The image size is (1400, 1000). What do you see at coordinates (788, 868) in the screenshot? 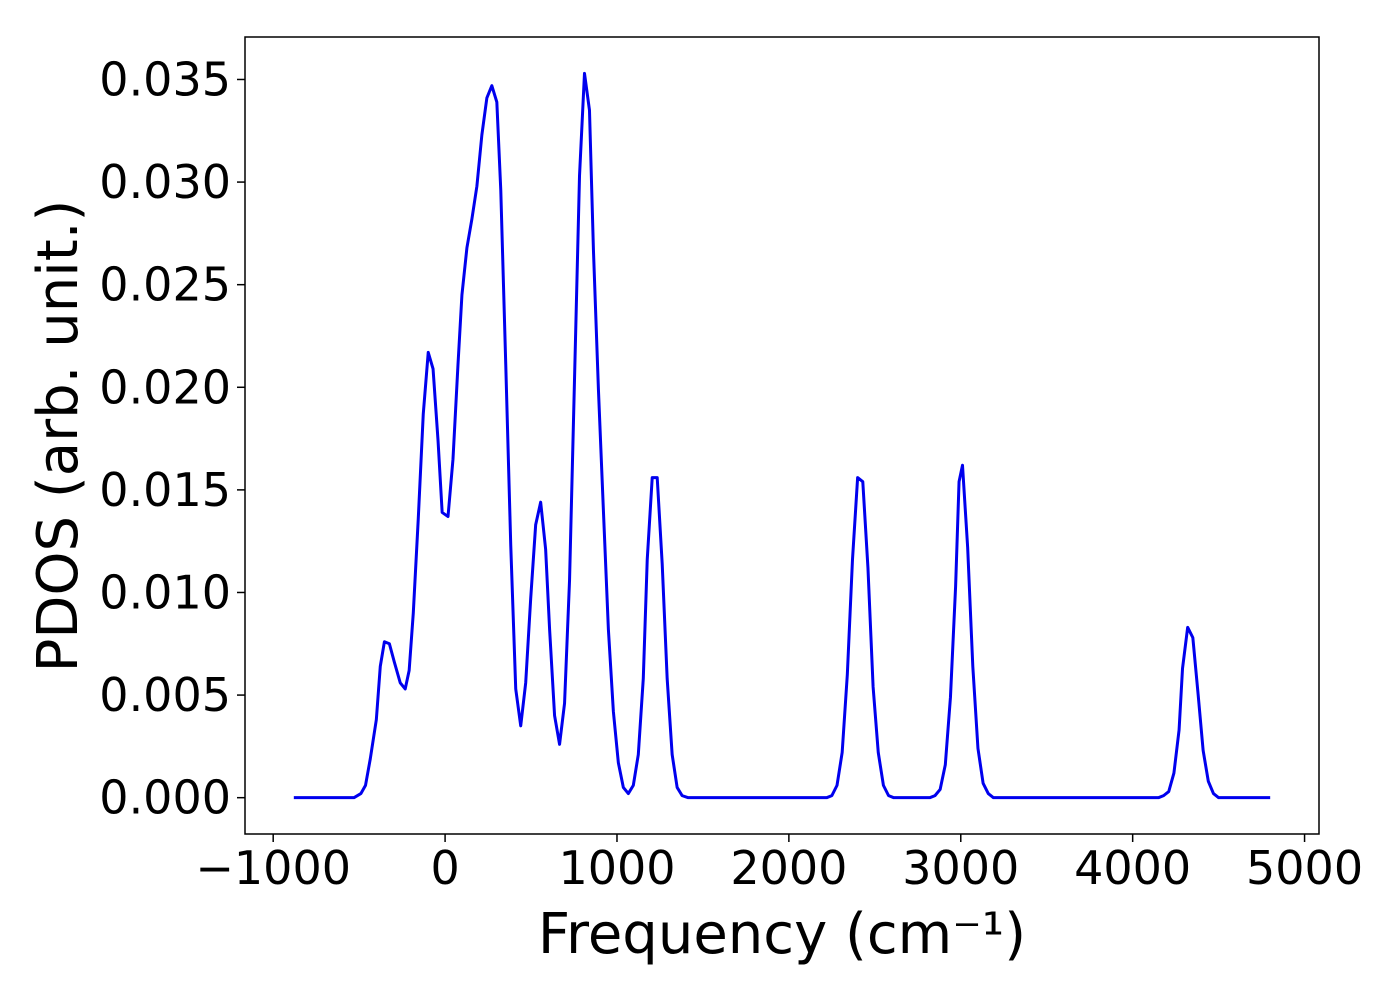
I see `x-tick-label: 2000` at bounding box center [788, 868].